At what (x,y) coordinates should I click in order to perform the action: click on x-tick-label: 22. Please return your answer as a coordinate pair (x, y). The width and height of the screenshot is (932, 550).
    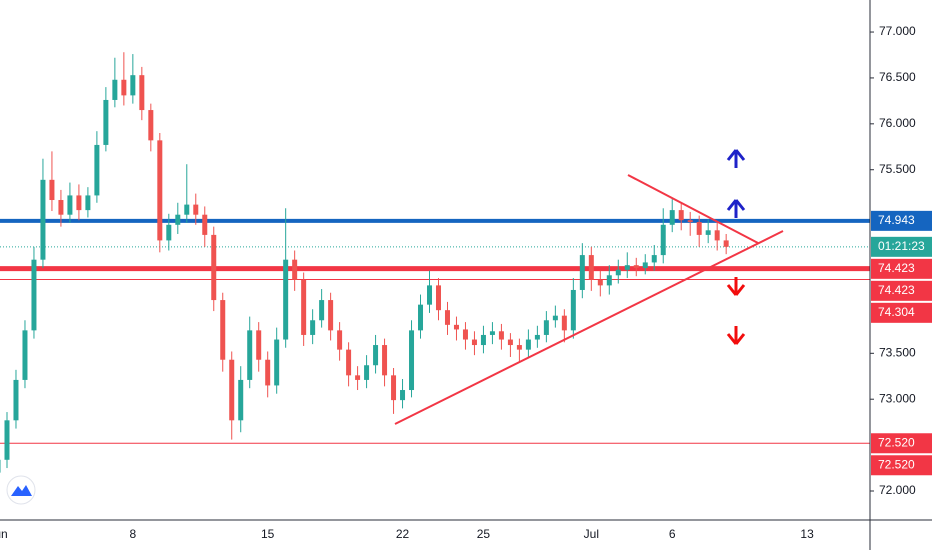
    Looking at the image, I should click on (403, 534).